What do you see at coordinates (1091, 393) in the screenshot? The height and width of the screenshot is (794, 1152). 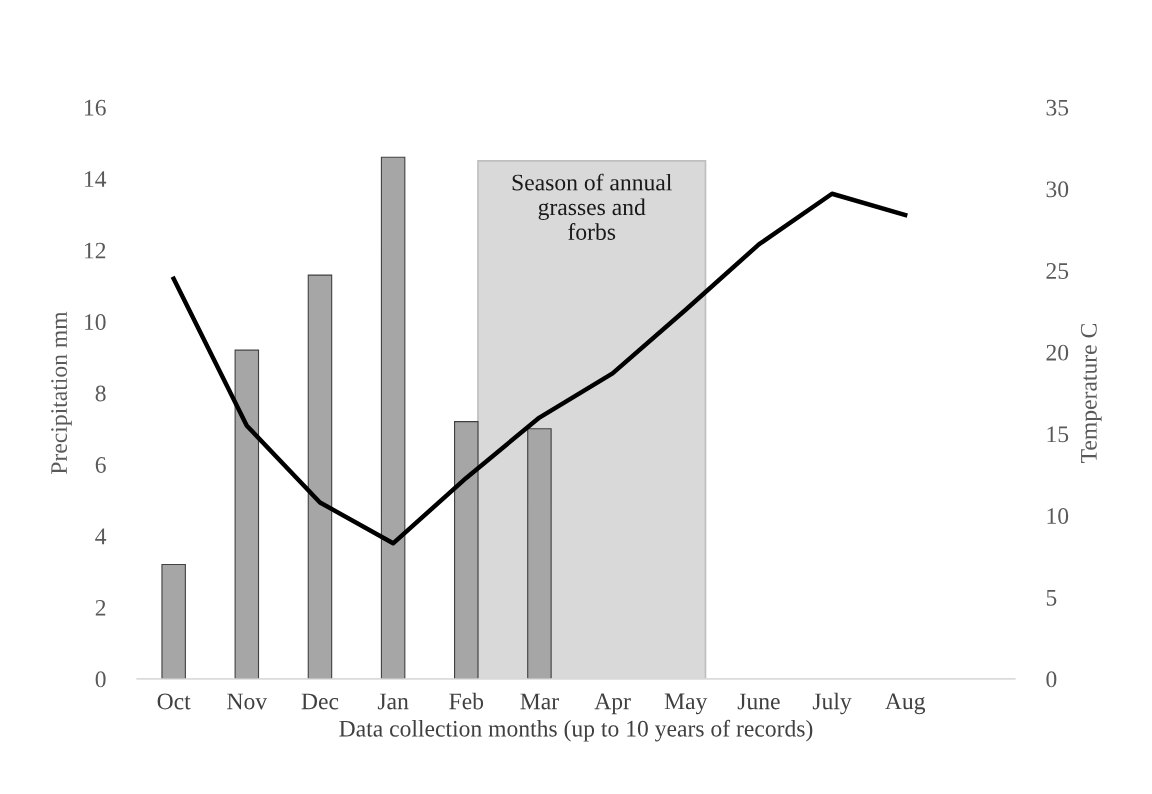 I see `y2-axis-title: Temperature C` at bounding box center [1091, 393].